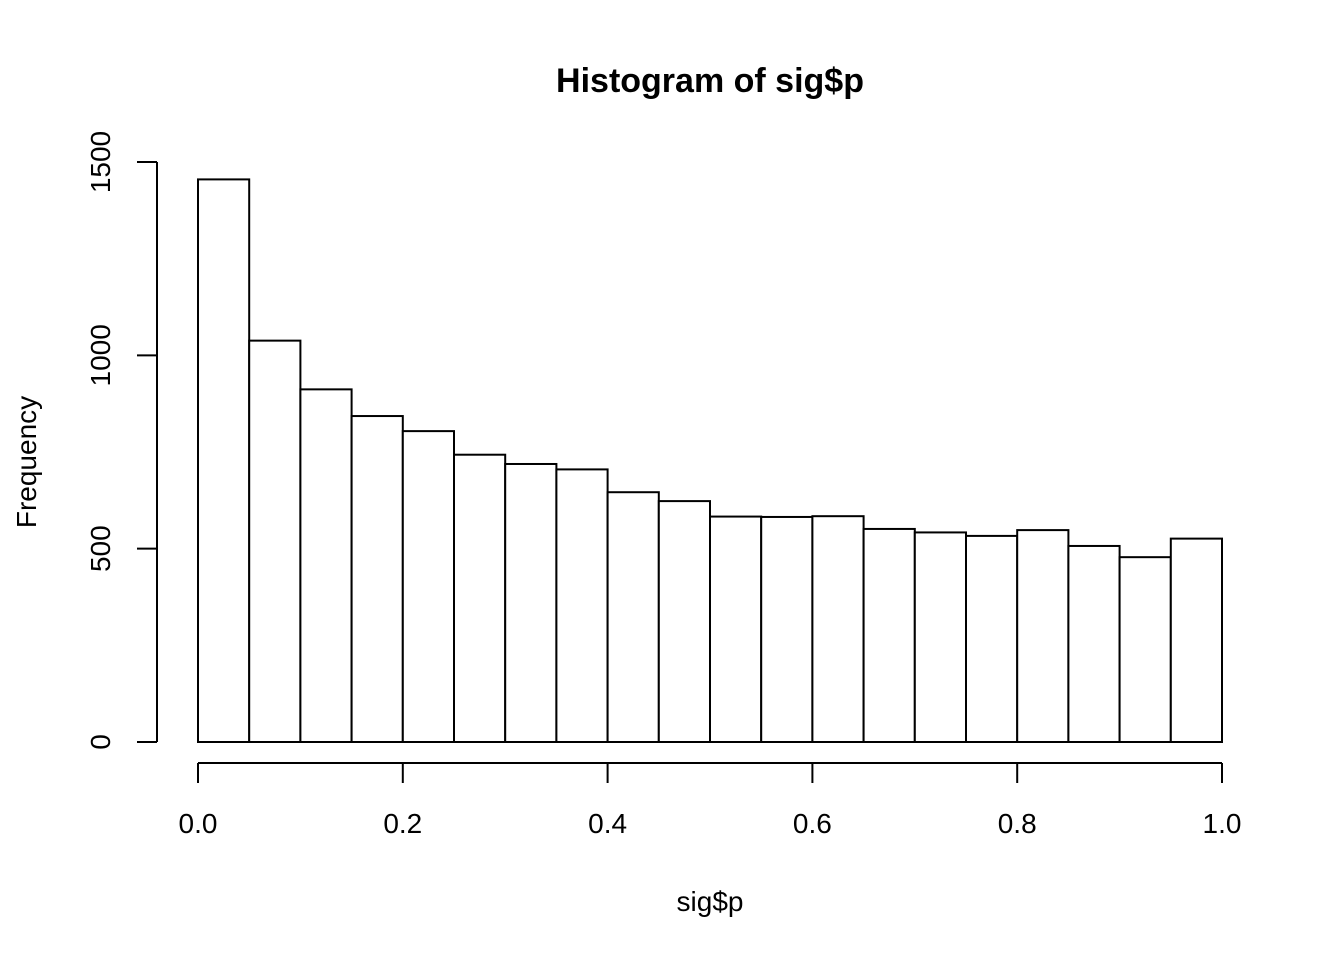 The width and height of the screenshot is (1344, 960). I want to click on y-tick-label: 1000, so click(100, 355).